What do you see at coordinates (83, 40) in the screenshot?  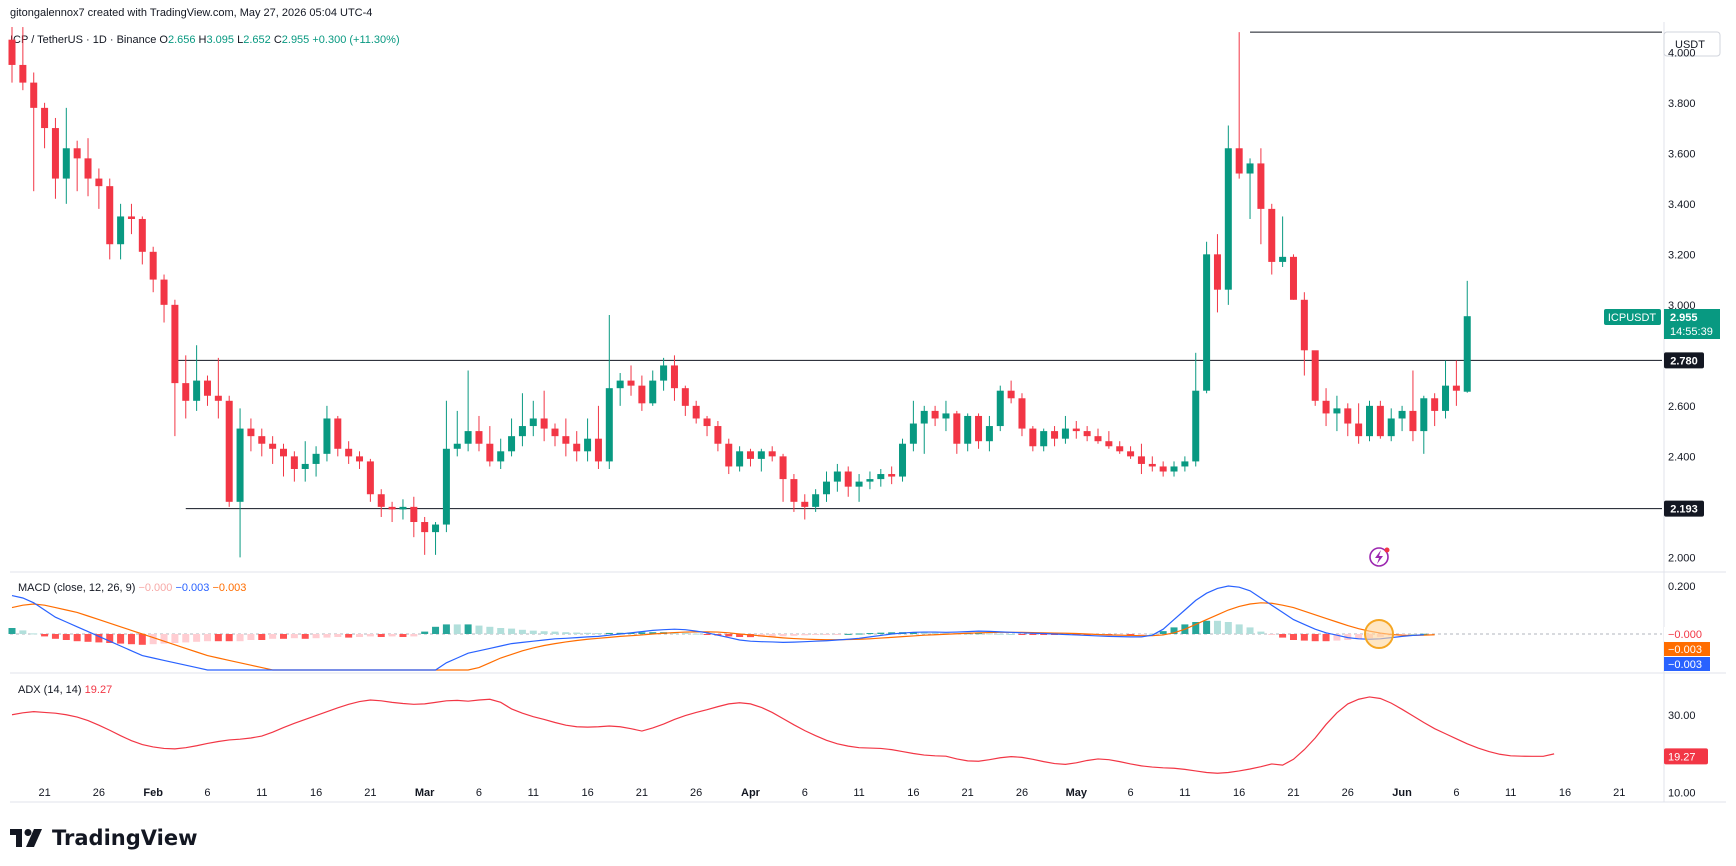 I see `symbol-title: ICP / TetherUS · 1D · Binance` at bounding box center [83, 40].